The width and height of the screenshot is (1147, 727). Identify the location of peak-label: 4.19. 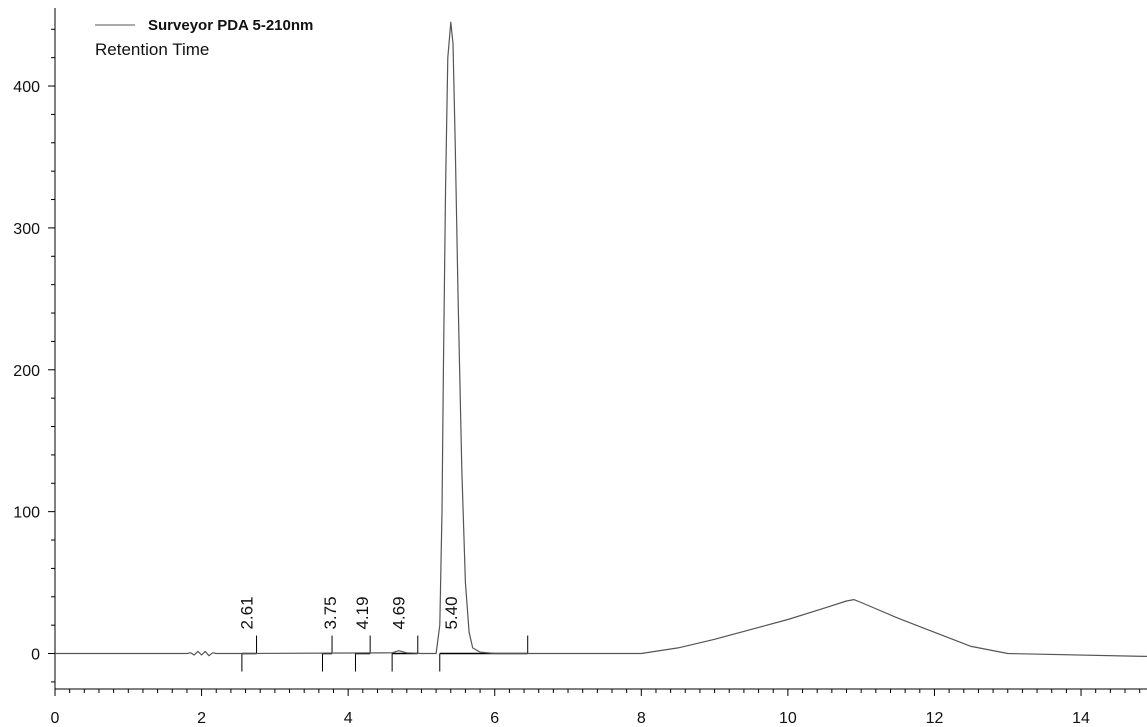
(362, 612).